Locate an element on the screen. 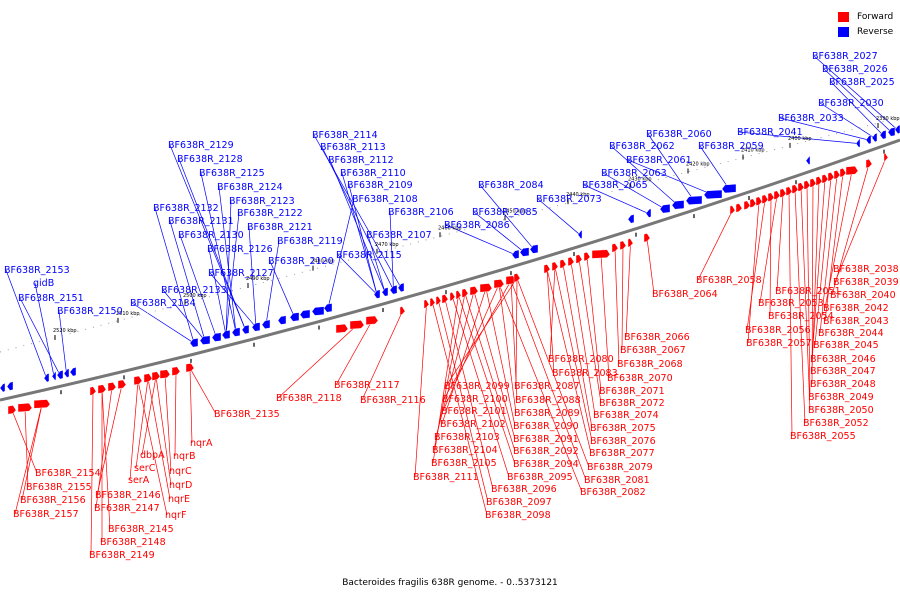  gene-label: BF638R_2107 is located at coordinates (399, 235).